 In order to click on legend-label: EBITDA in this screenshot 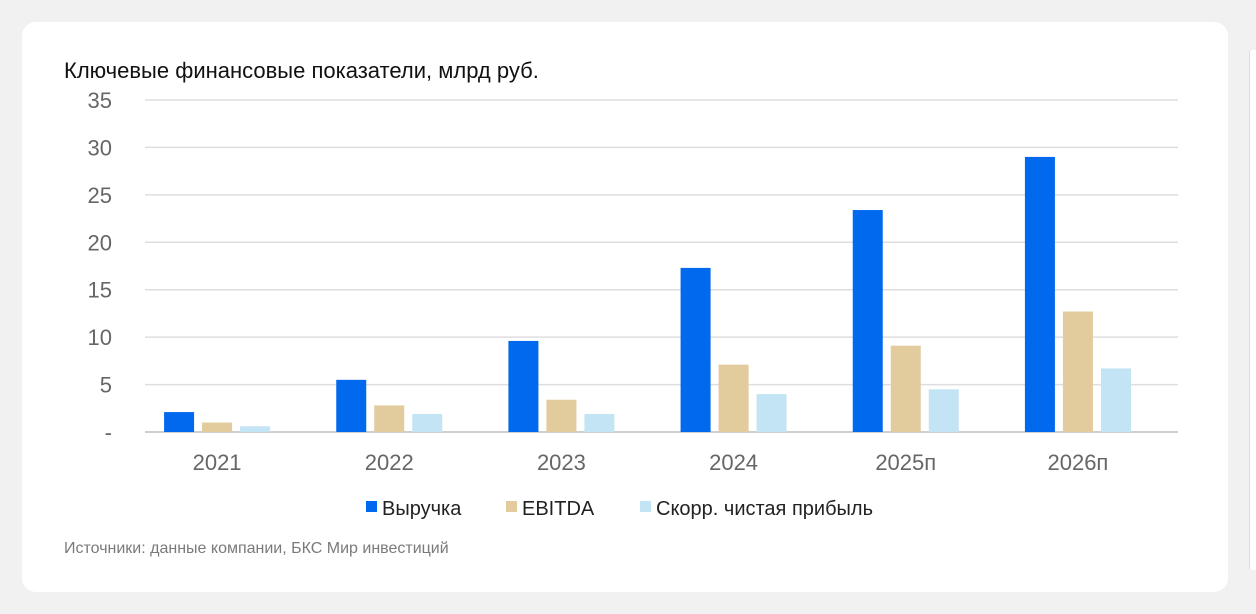, I will do `click(558, 509)`.